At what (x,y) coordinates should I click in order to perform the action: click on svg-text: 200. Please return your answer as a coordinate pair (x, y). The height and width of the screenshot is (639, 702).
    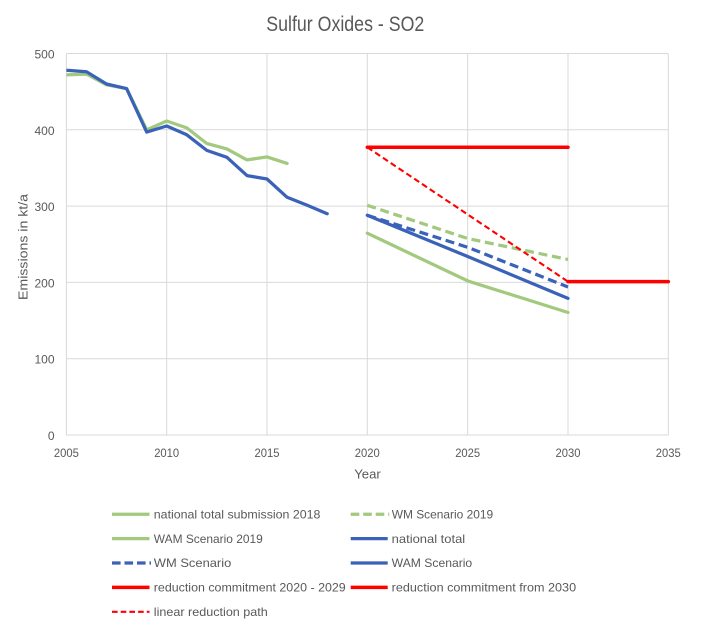
    Looking at the image, I should click on (44, 283).